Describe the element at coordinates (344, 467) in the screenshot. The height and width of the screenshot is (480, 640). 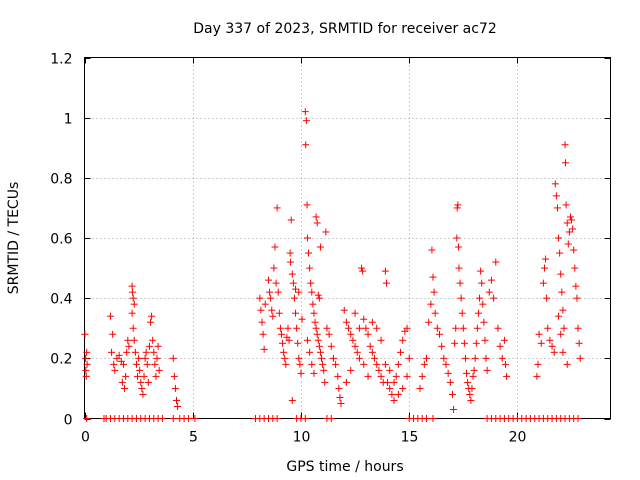
I see `x-axis-label: GPS time / hours` at that location.